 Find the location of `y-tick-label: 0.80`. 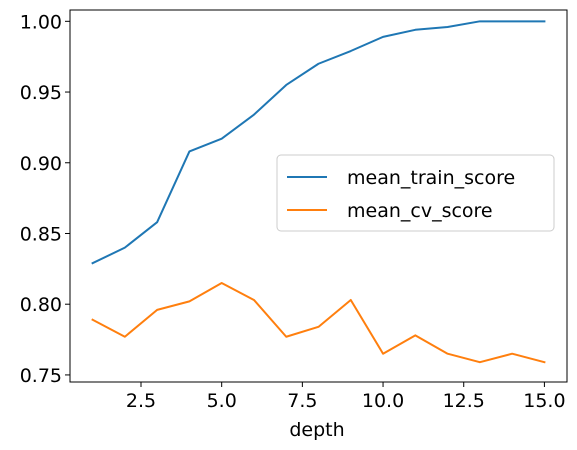

y-tick-label: 0.80 is located at coordinates (41, 305).